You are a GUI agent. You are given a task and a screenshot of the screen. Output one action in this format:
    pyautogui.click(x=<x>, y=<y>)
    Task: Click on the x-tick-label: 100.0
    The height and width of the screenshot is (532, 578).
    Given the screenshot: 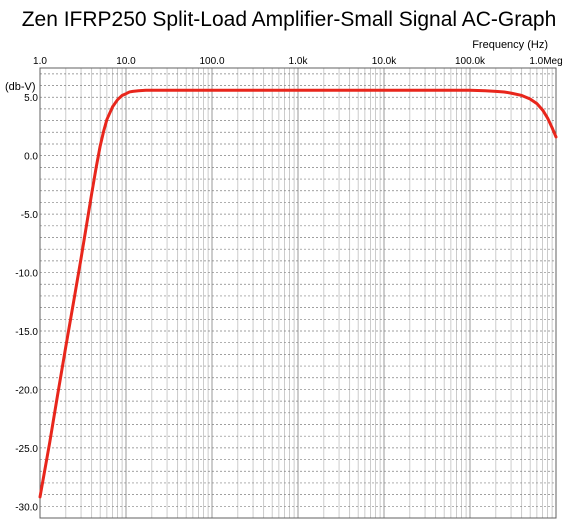 What is the action you would take?
    pyautogui.click(x=211, y=61)
    